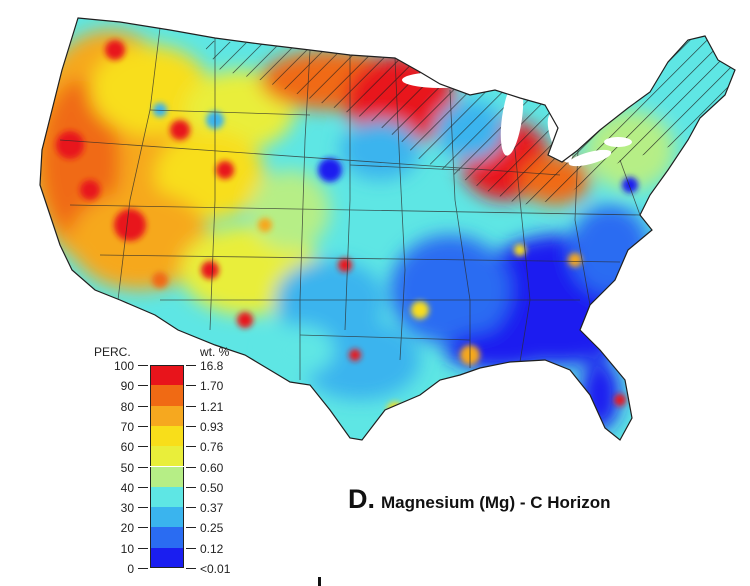 Image resolution: width=750 pixels, height=586 pixels. I want to click on legend-weight-label: 1.70, so click(212, 386).